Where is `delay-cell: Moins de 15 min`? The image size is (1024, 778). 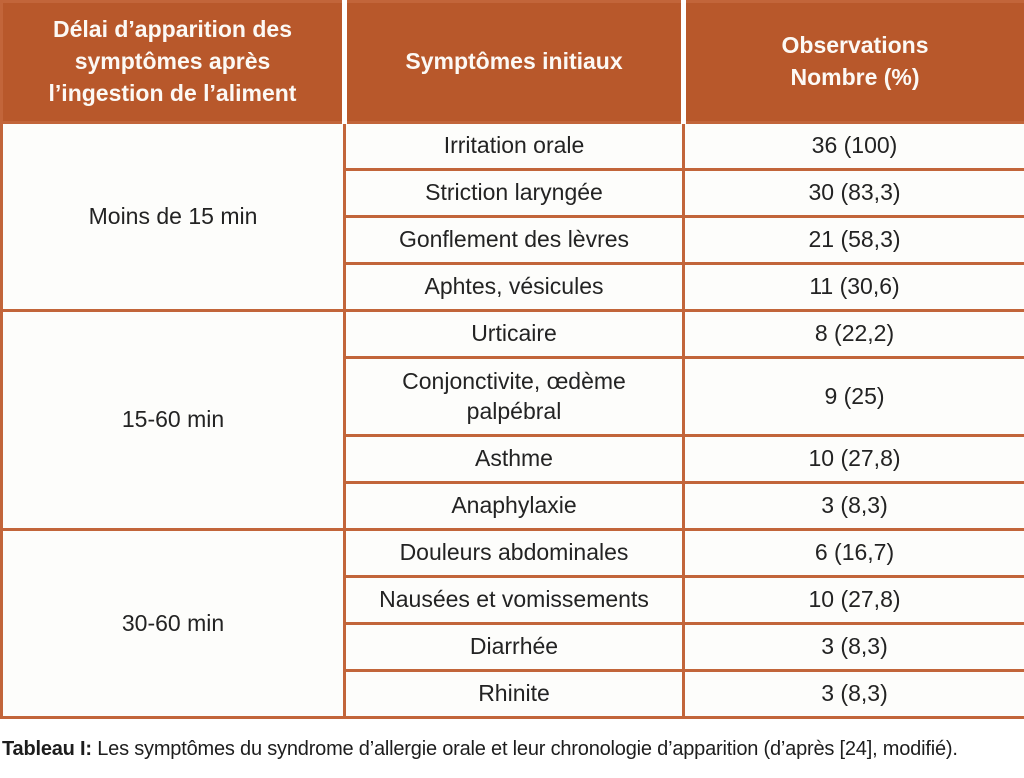 delay-cell: Moins de 15 min is located at coordinates (173, 216).